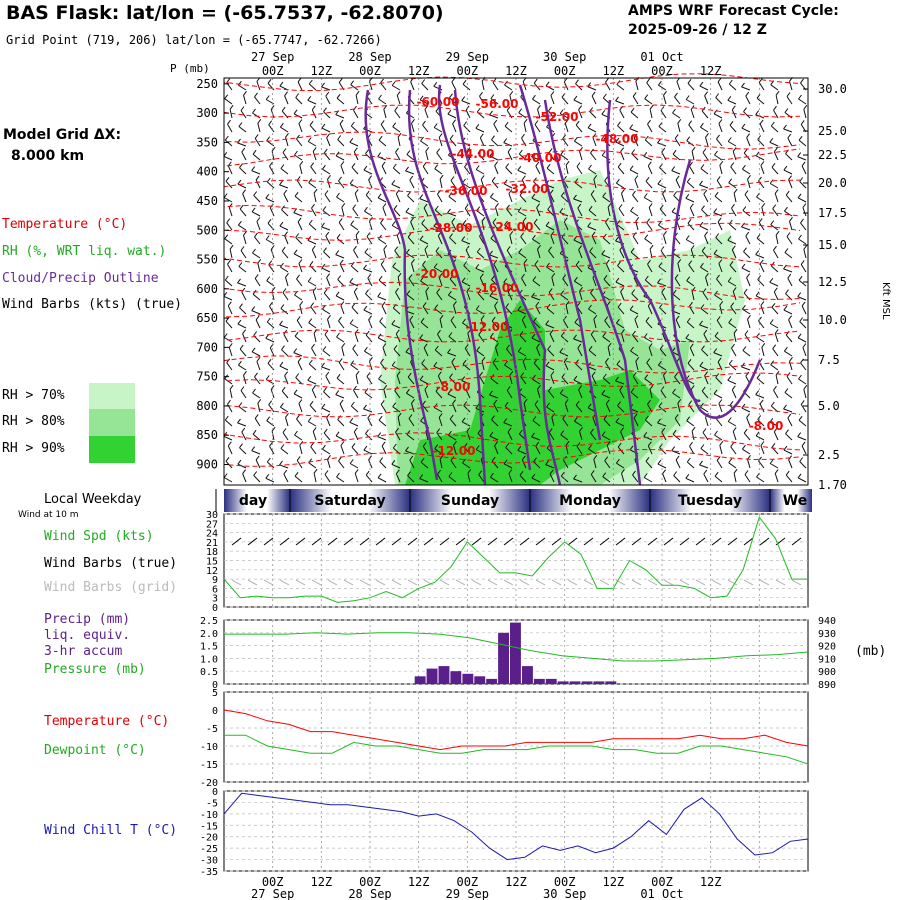 The width and height of the screenshot is (900, 900). What do you see at coordinates (62, 135) in the screenshot?
I see `model-grid-label: Model Grid ΔX:` at bounding box center [62, 135].